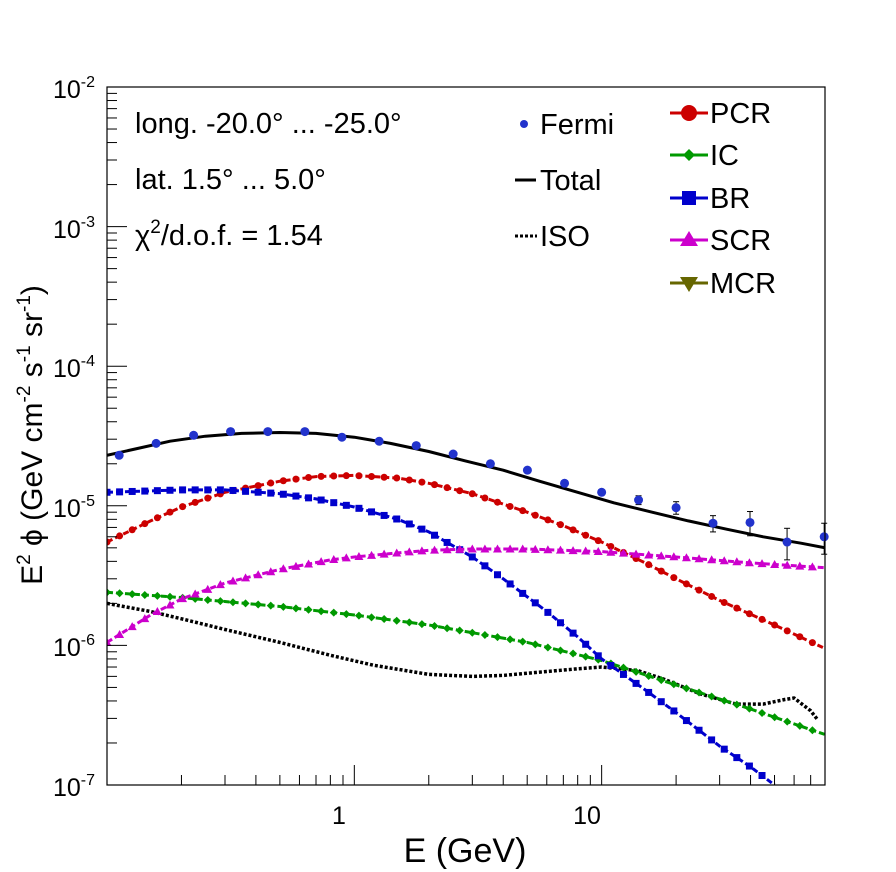 Image resolution: width=896 pixels, height=872 pixels. I want to click on legend-item-scr: SCR, so click(720, 241).